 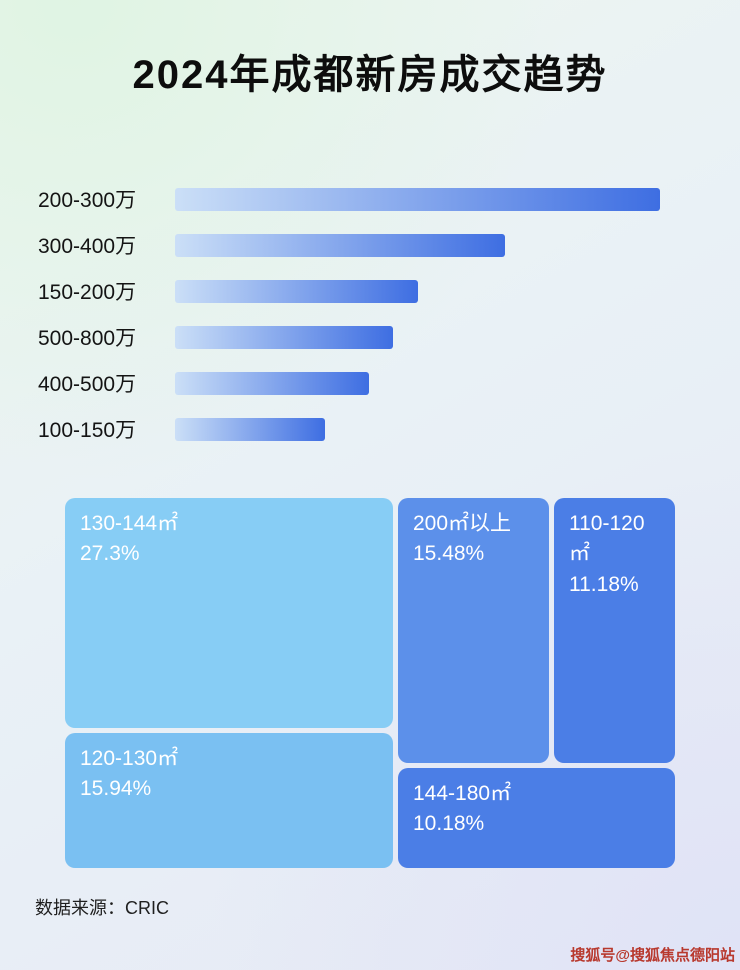 What do you see at coordinates (87, 430) in the screenshot?
I see `bar-label: 100-150万` at bounding box center [87, 430].